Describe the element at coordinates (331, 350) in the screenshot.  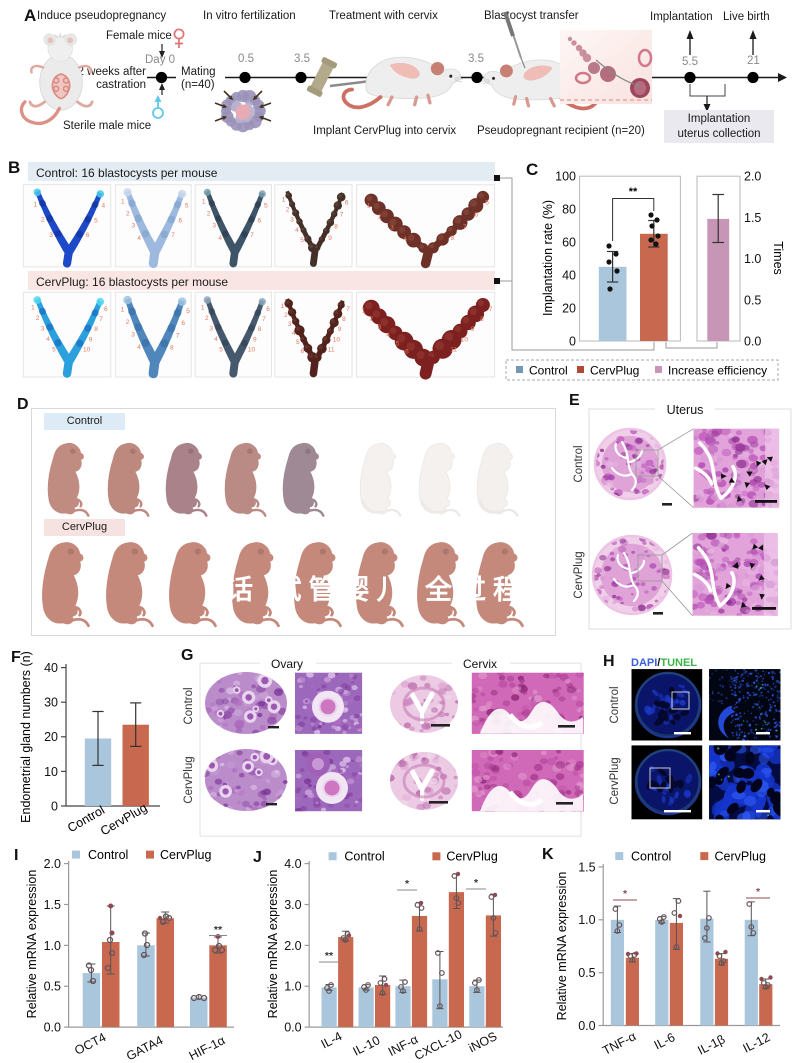
I see `svg-text: 11` at that location.